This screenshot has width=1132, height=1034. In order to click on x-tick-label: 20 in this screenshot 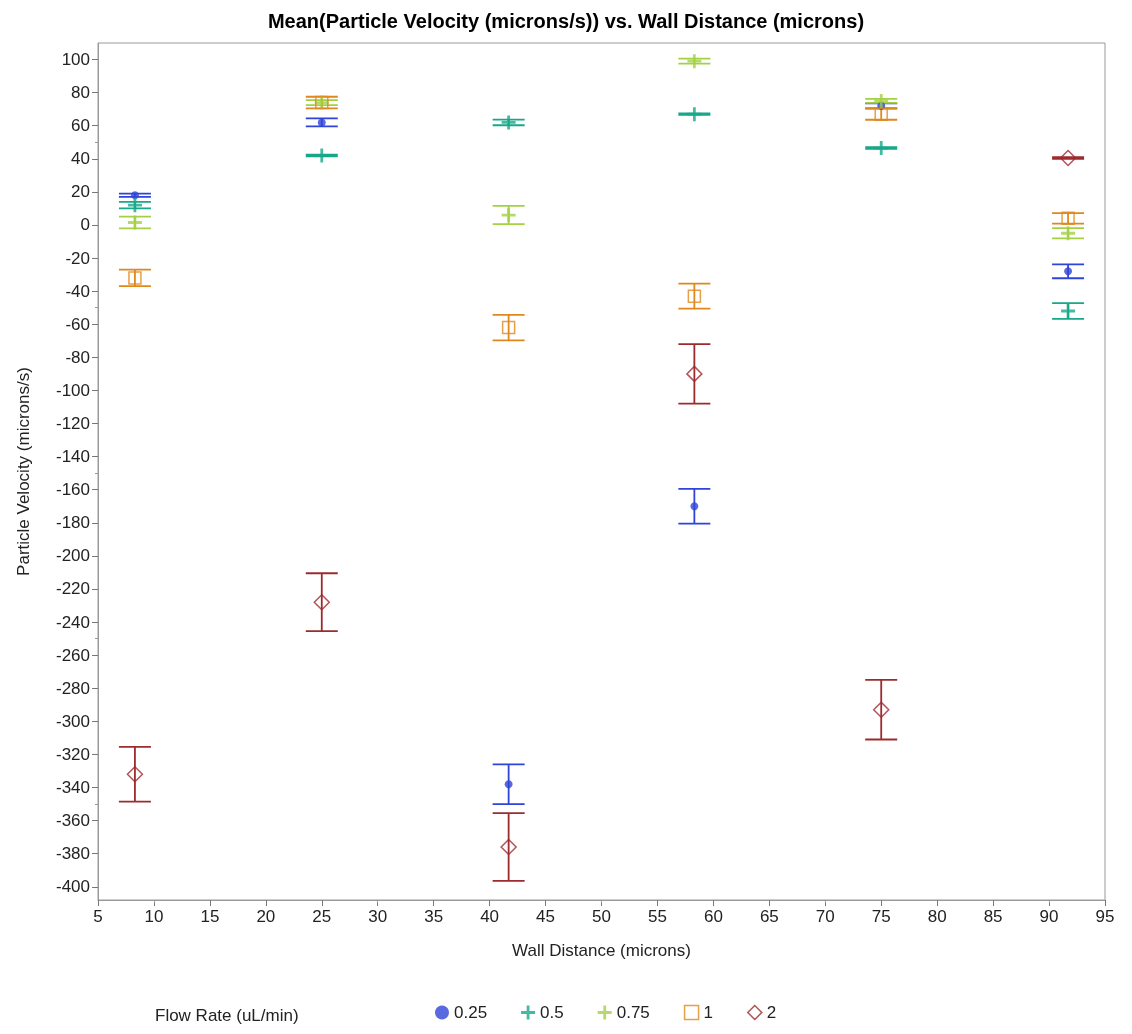, I will do `click(266, 916)`.